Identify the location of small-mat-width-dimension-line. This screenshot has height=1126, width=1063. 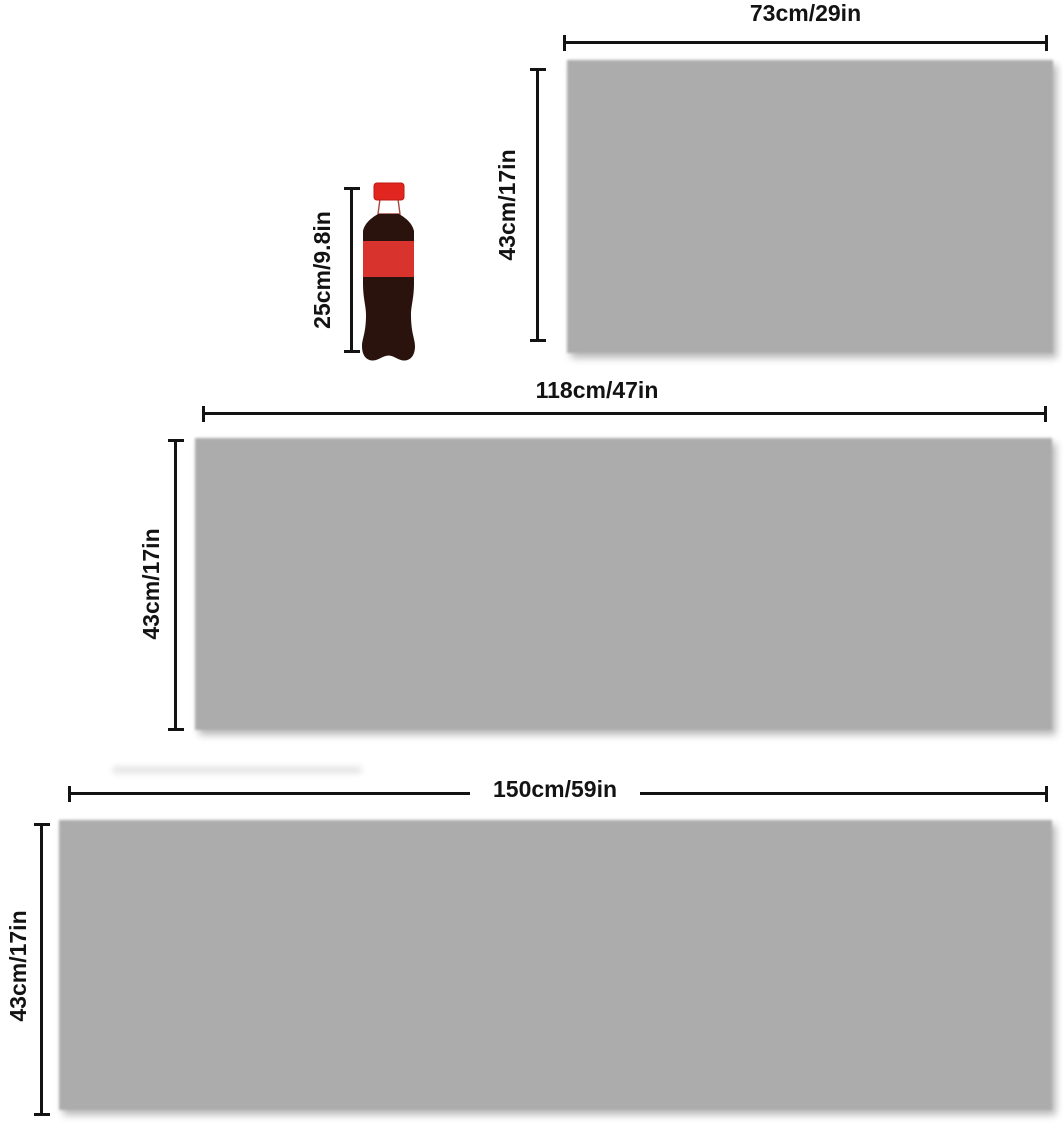
(805, 42).